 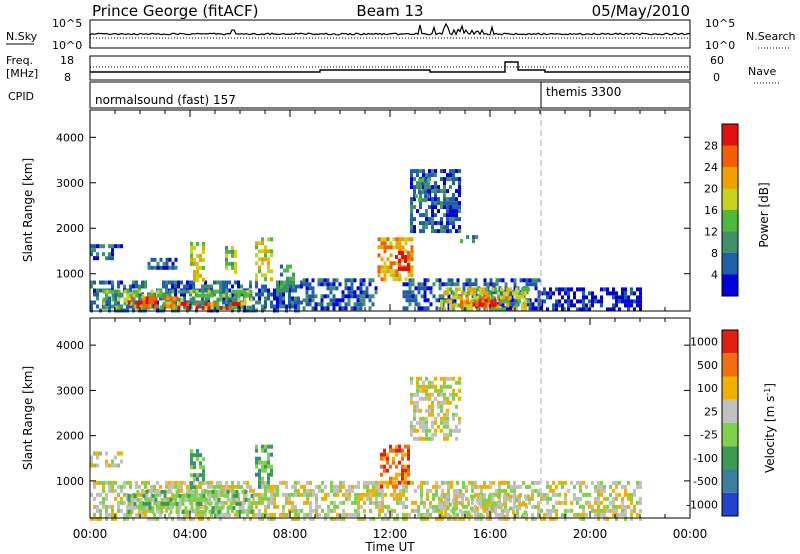 What do you see at coordinates (389, 11) in the screenshot?
I see `beam-label: Beam 13` at bounding box center [389, 11].